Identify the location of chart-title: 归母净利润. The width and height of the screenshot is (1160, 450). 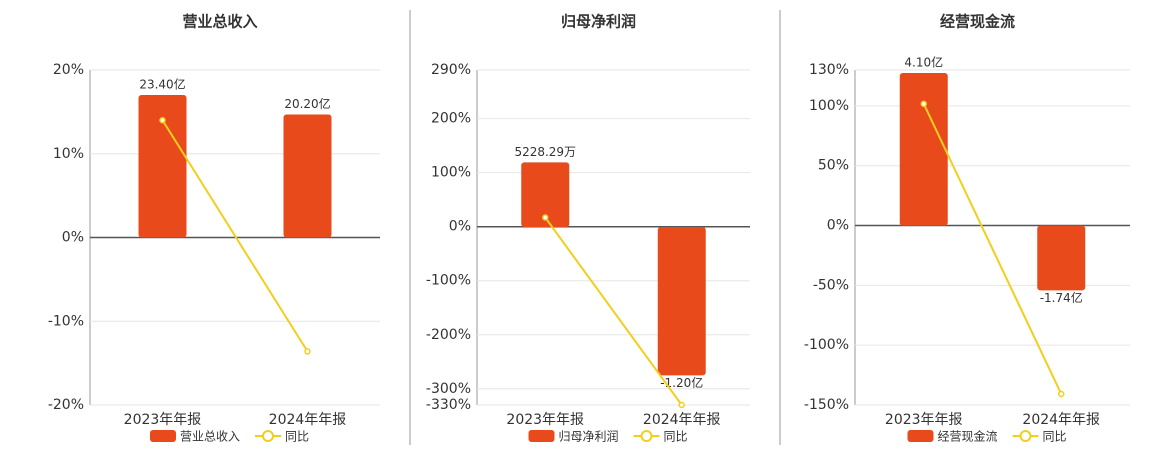
(598, 22).